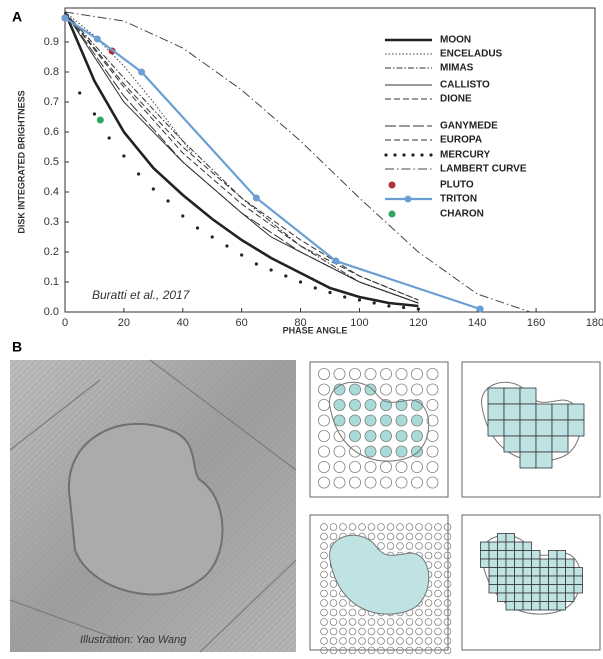 The width and height of the screenshot is (603, 659). Describe the element at coordinates (17, 17) in the screenshot. I see `panel-label: A` at that location.